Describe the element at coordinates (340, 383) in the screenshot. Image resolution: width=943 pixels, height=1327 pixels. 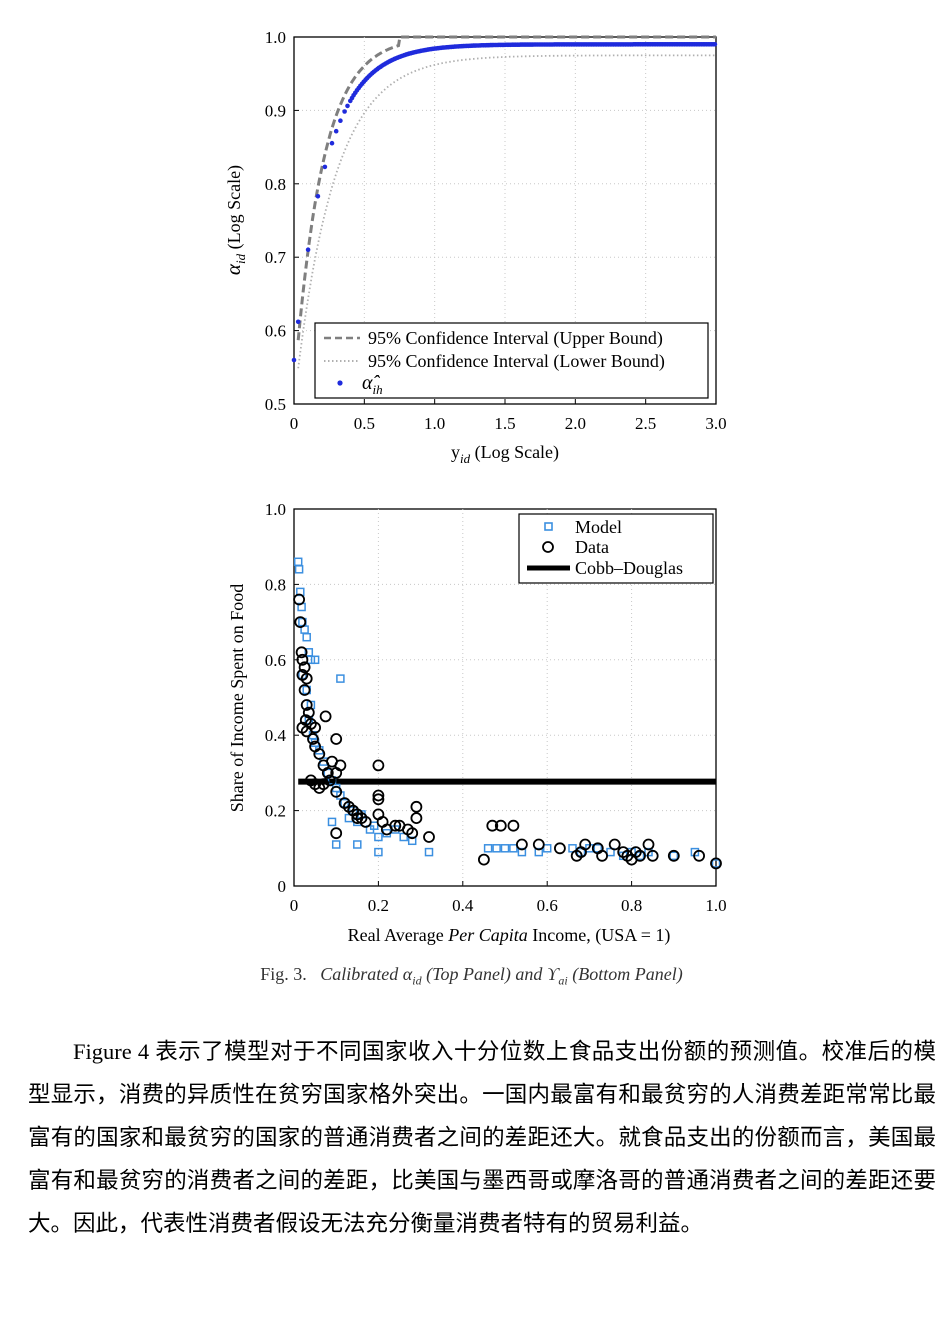
I see `legend-alpha-hat-swatch` at that location.